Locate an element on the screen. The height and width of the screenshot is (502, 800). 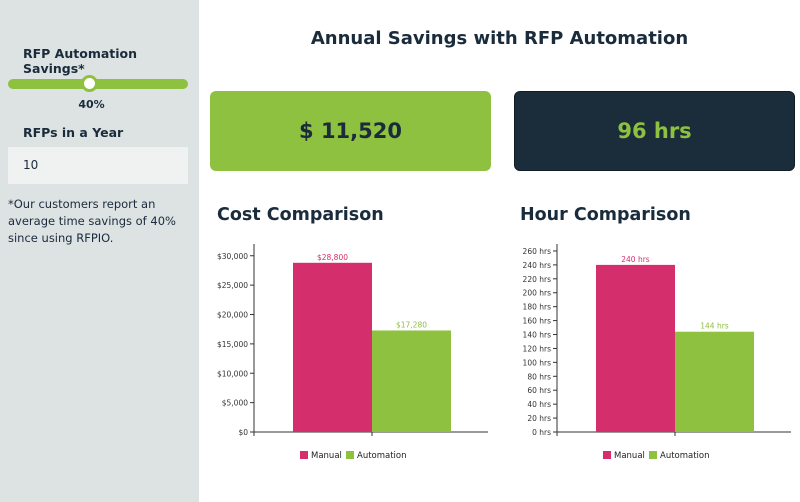
y-tick-label: 180 hrs is located at coordinates (537, 307).